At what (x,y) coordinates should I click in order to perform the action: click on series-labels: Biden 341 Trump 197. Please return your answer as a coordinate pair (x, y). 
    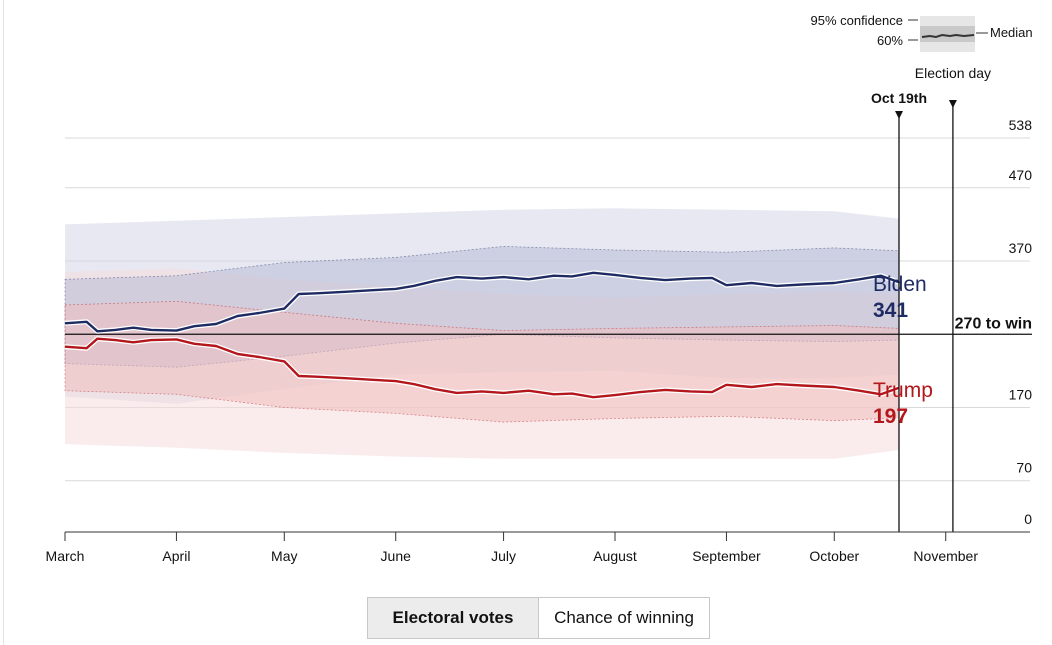
    Looking at the image, I should click on (903, 350).